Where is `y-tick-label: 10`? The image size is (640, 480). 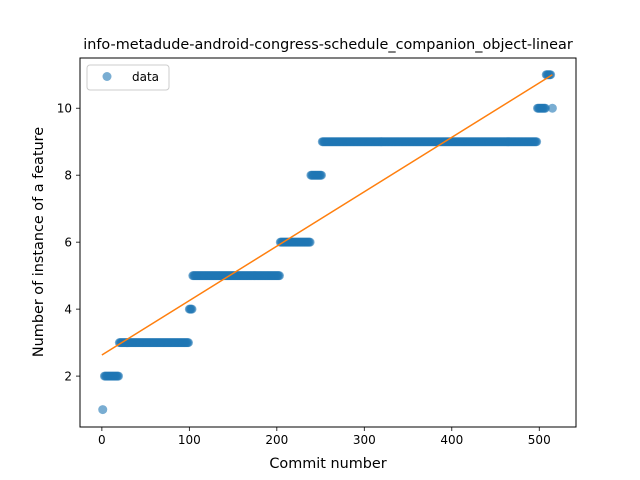 y-tick-label: 10 is located at coordinates (64, 109).